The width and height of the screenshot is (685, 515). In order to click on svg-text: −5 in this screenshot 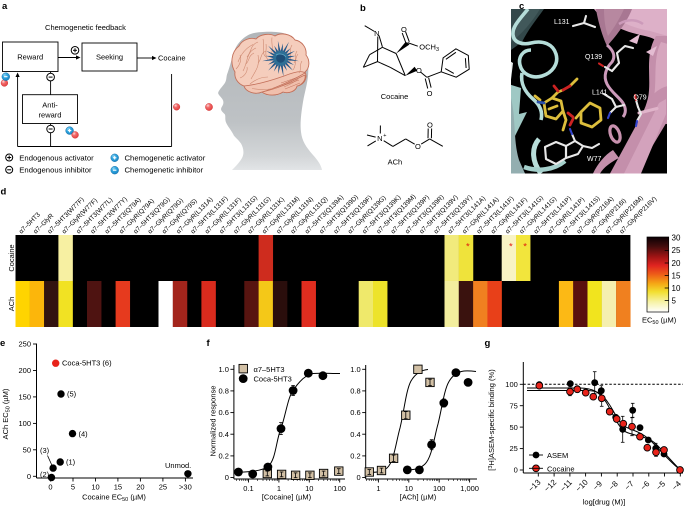, I will do `click(660, 485)`.